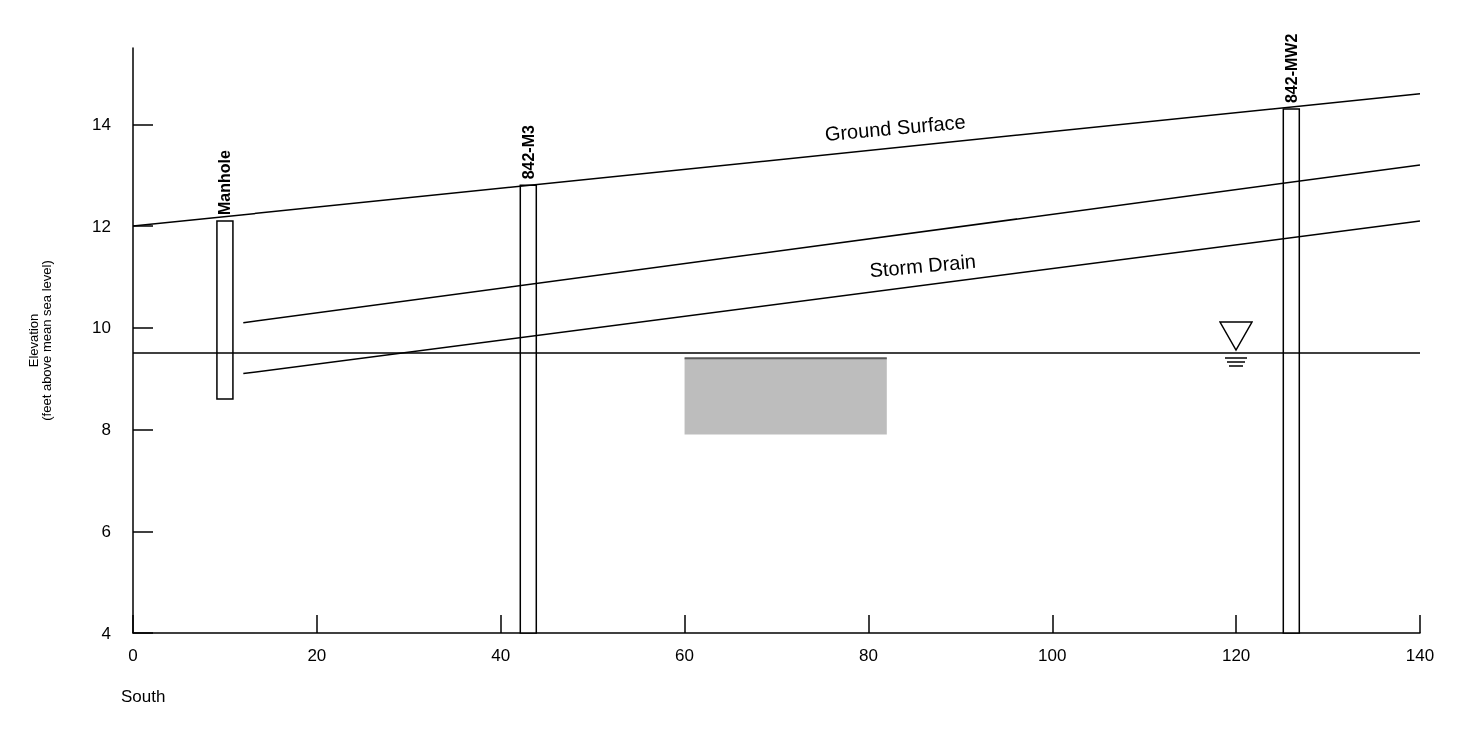 Image resolution: width=1465 pixels, height=744 pixels. What do you see at coordinates (1291, 68) in the screenshot?
I see `annotation: 842-MW2` at bounding box center [1291, 68].